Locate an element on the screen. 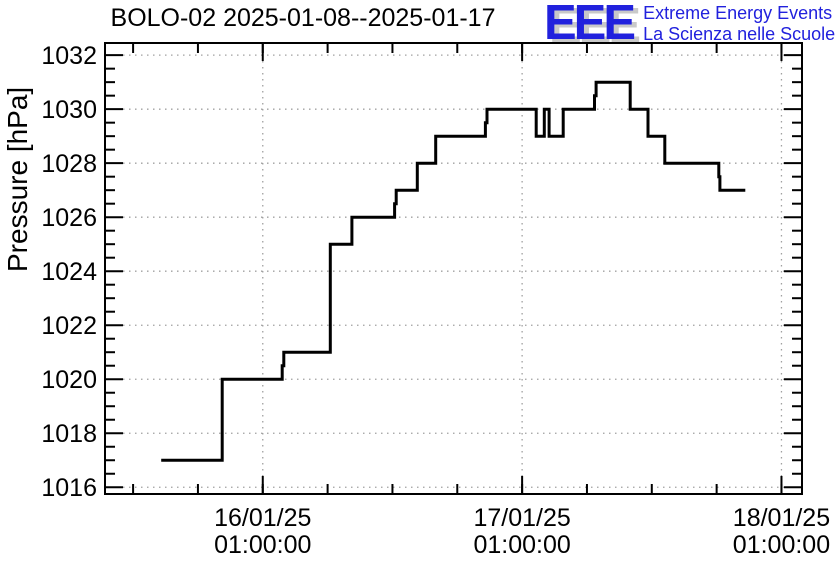  y-tick-label: 1028 is located at coordinates (69, 164).